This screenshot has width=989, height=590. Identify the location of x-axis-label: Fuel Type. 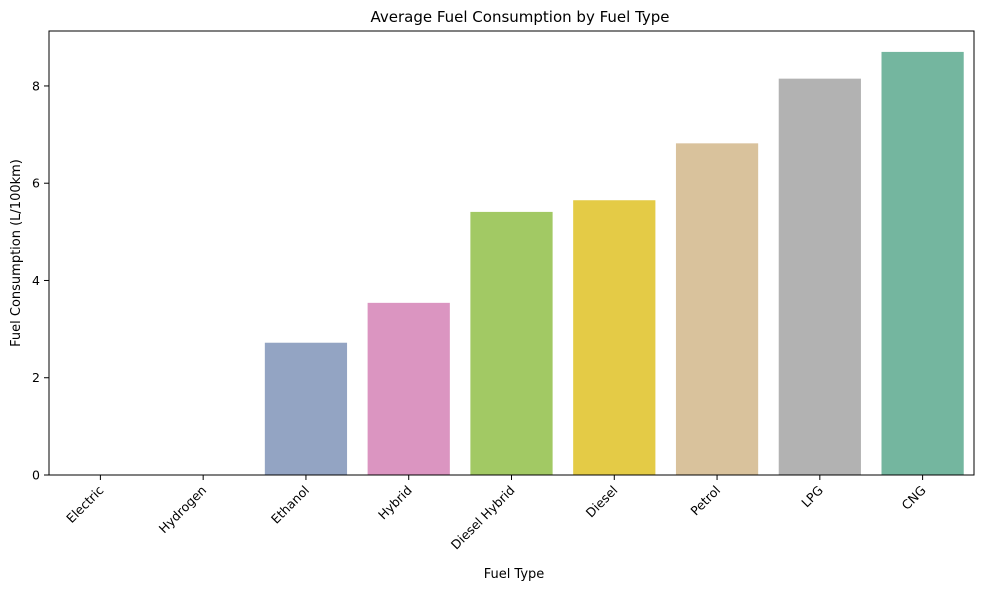
(514, 574).